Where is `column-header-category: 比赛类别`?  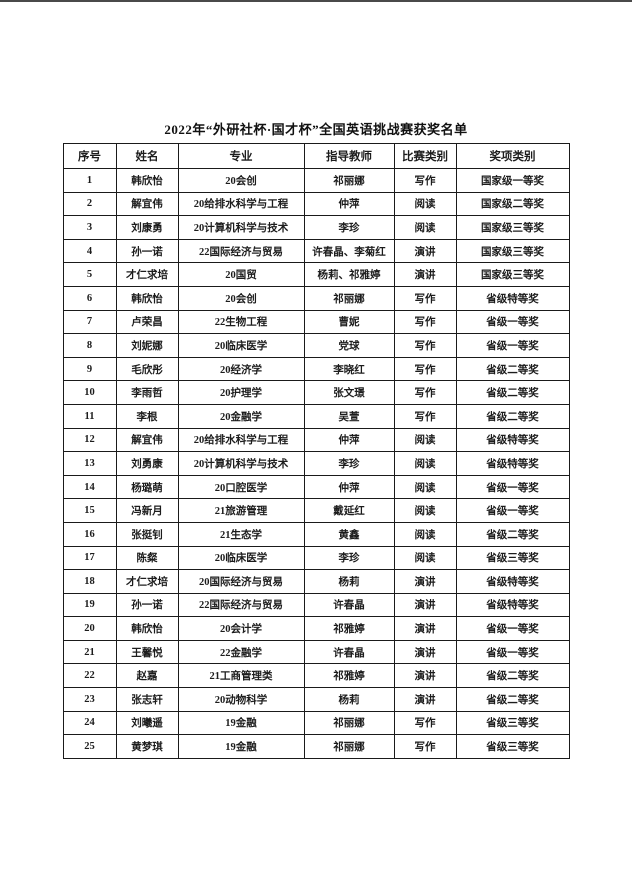
column-header-category: 比赛类别 is located at coordinates (425, 156).